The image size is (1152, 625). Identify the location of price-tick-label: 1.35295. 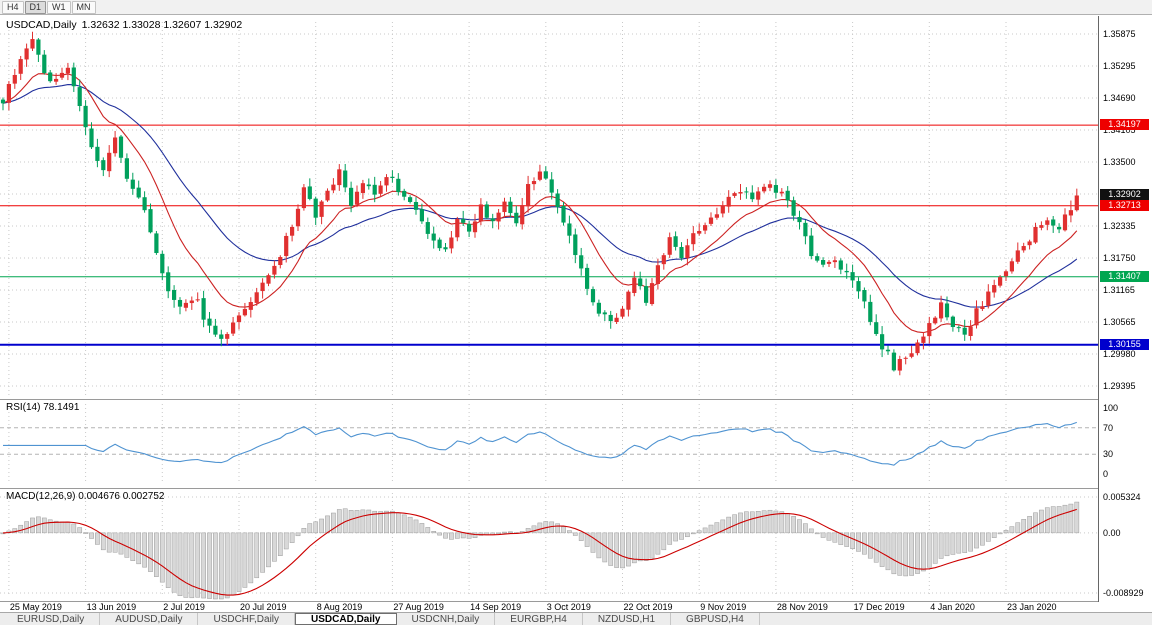
(1119, 66).